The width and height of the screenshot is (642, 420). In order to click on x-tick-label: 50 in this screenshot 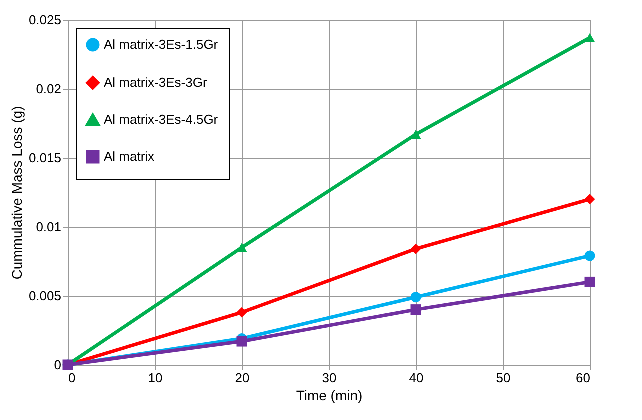, I will do `click(503, 378)`.